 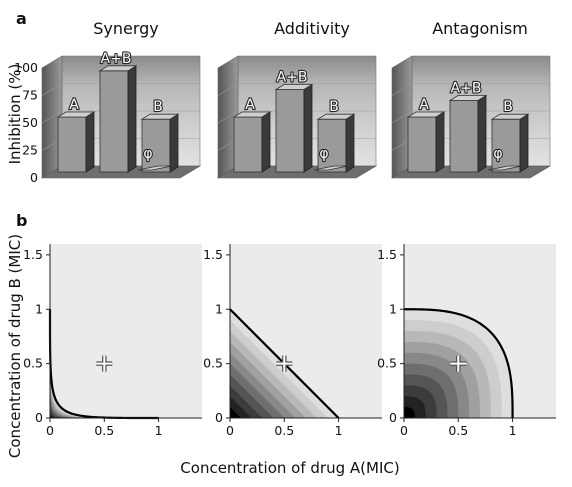 I want to click on bar-chart-antagonism: A A+B Bφ, so click(x=471, y=117).